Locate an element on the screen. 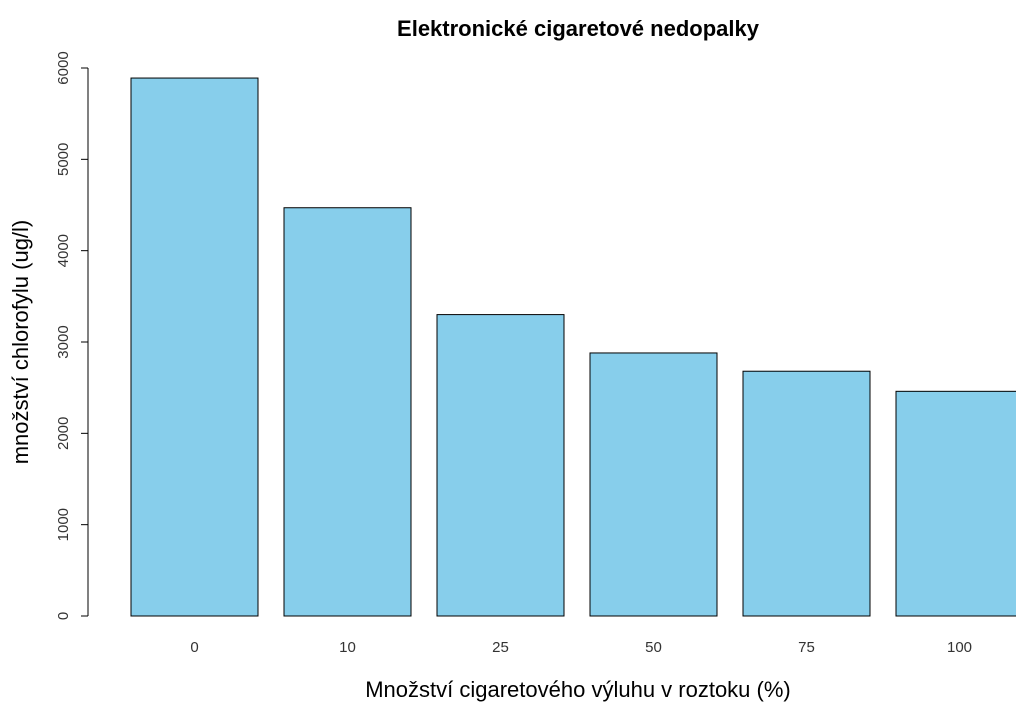 The width and height of the screenshot is (1016, 702). y-tick-label: 6000 is located at coordinates (63, 67).